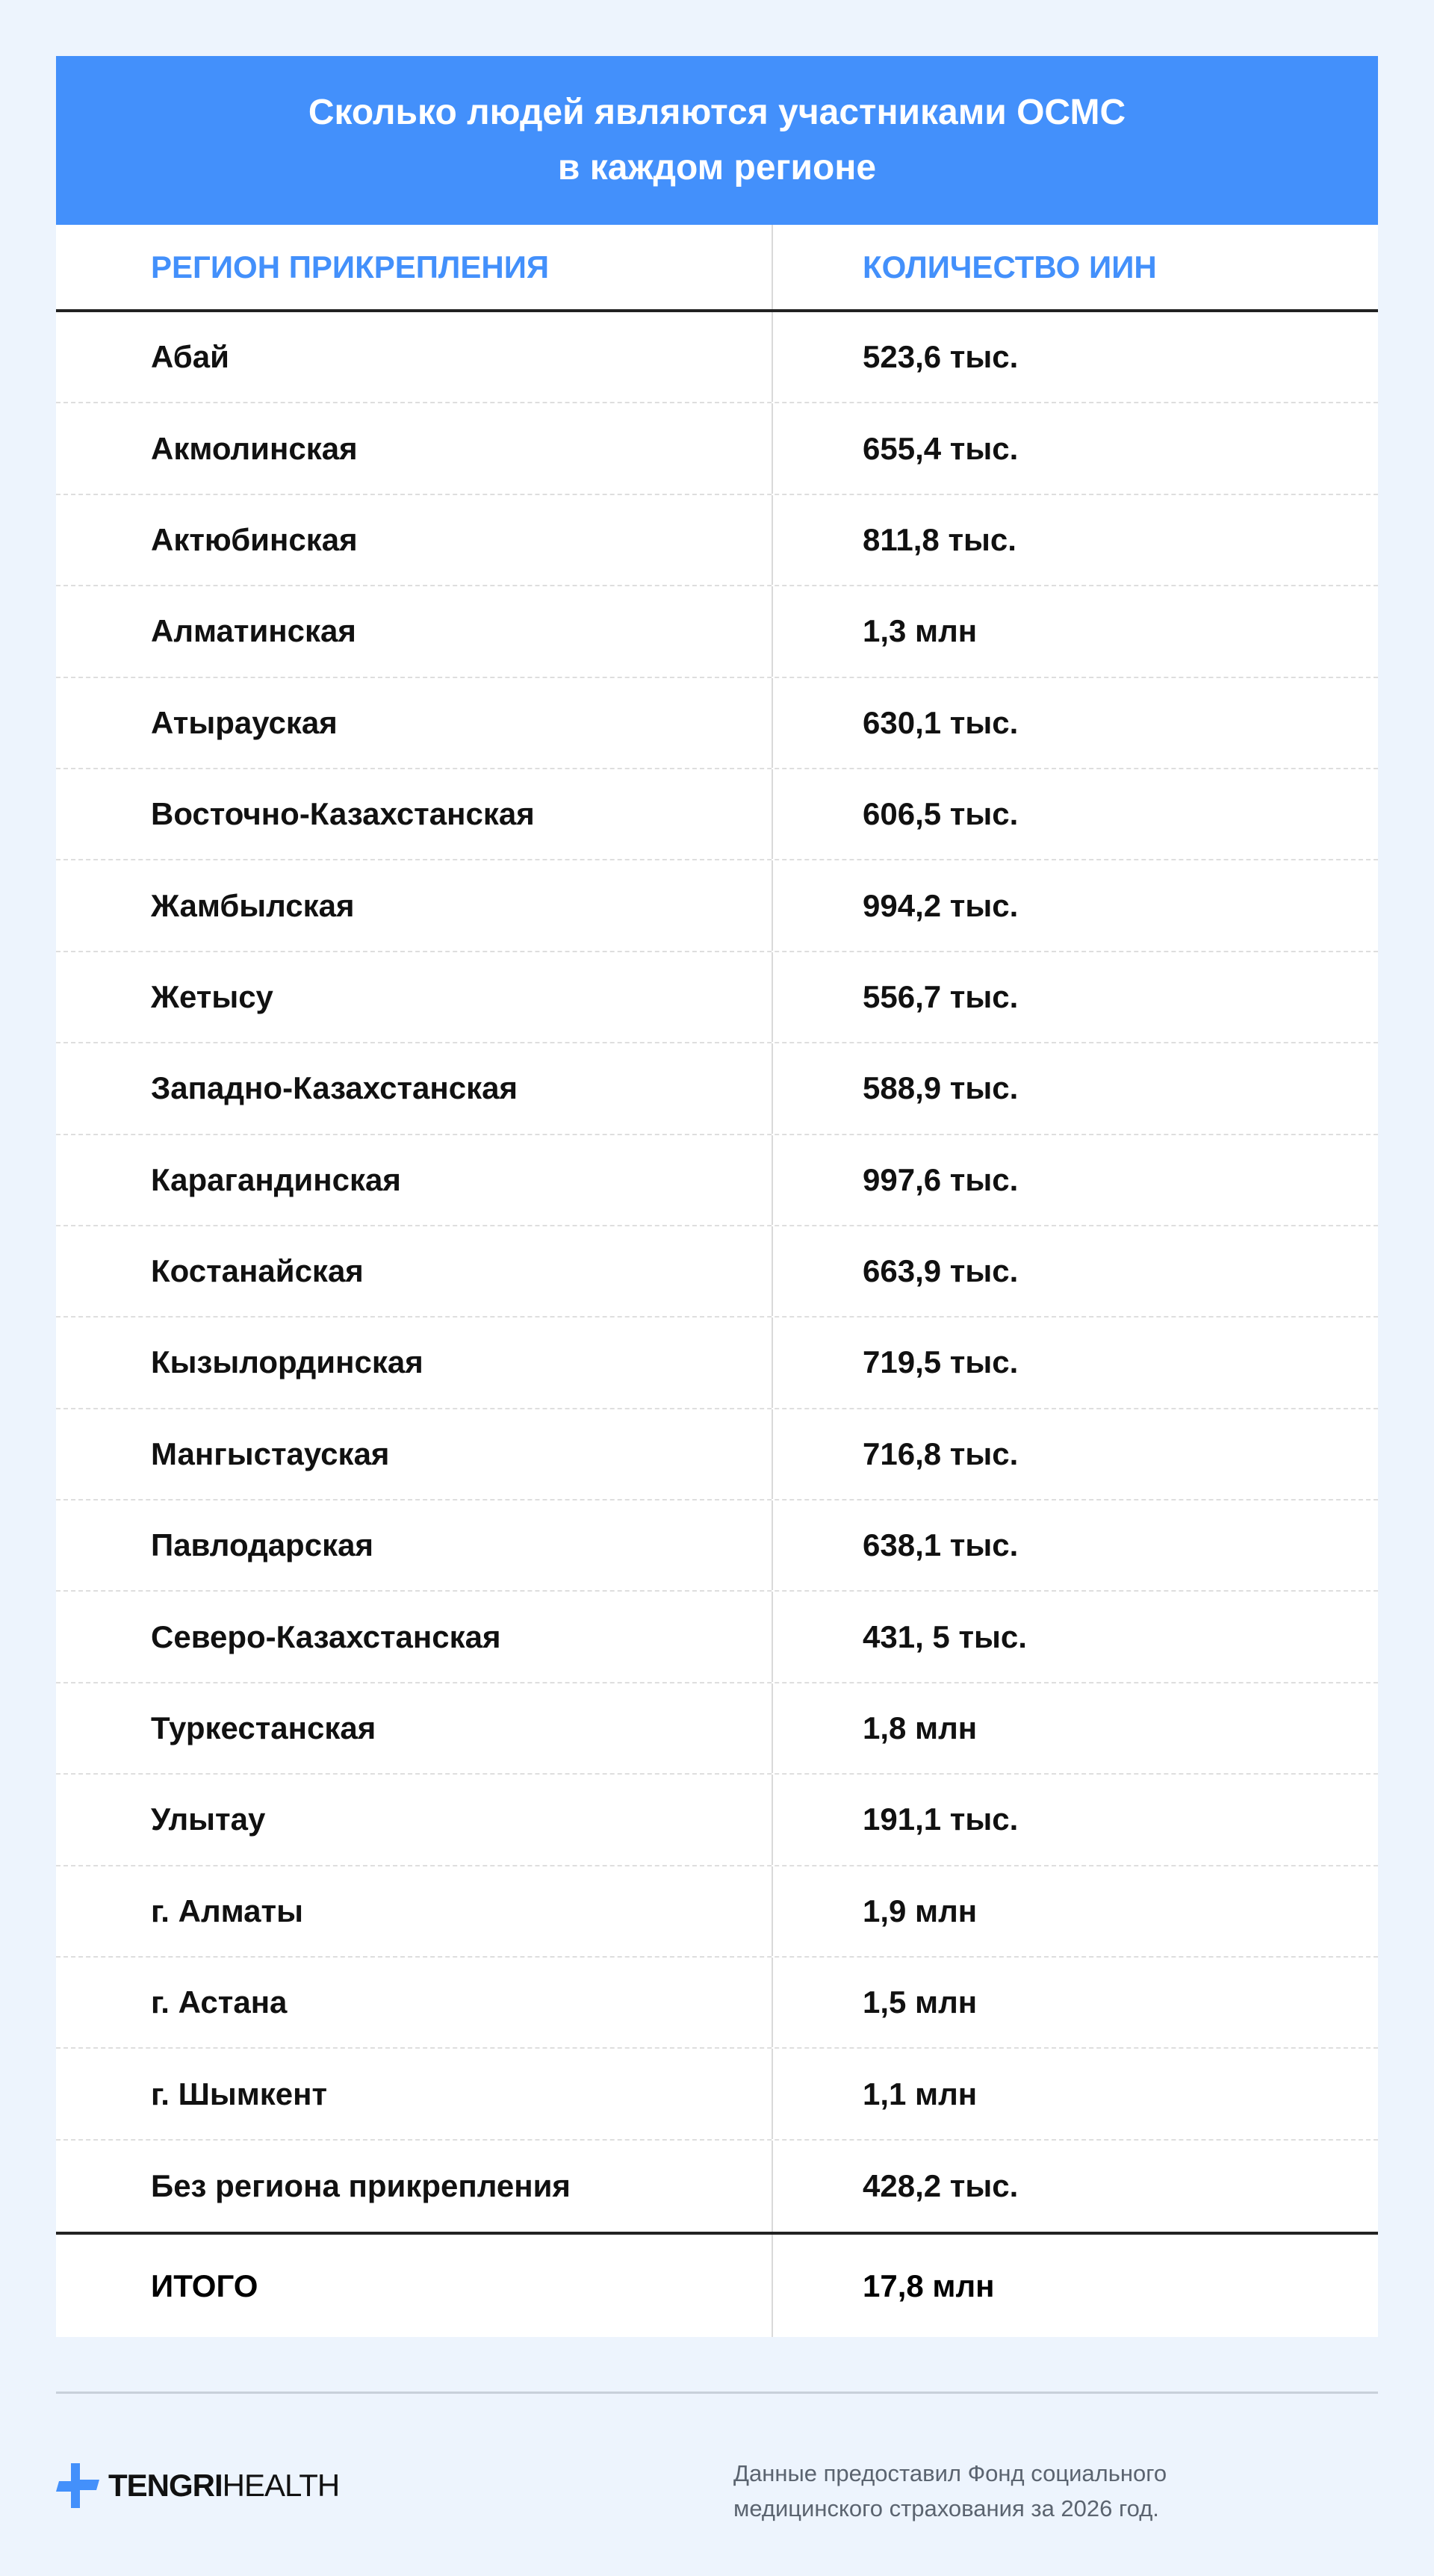 This screenshot has height=2576, width=1434. I want to click on medical-cross-icon, so click(77, 2486).